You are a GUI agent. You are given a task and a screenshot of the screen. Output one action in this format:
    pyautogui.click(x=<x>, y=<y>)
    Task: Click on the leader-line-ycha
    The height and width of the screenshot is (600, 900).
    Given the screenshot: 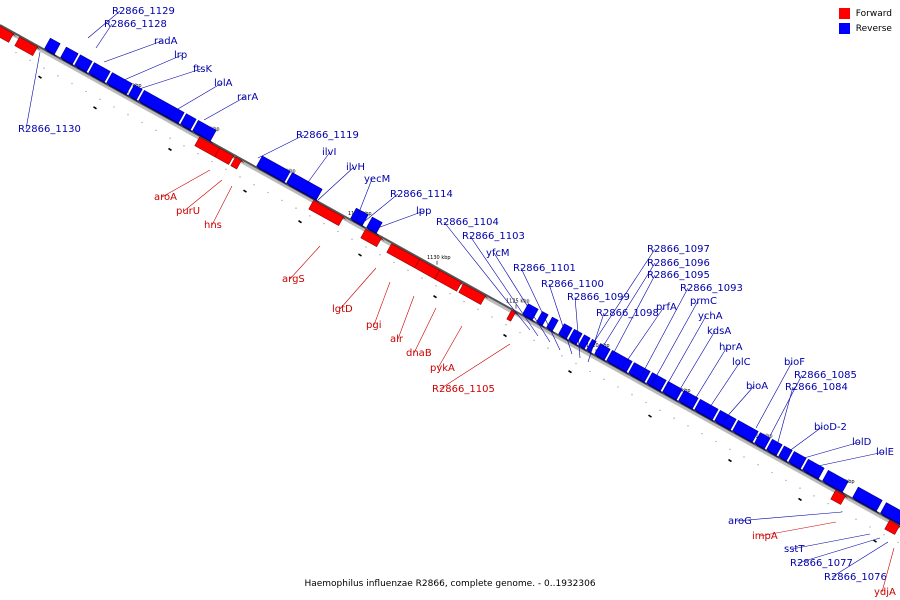 What is the action you would take?
    pyautogui.click(x=685, y=353)
    